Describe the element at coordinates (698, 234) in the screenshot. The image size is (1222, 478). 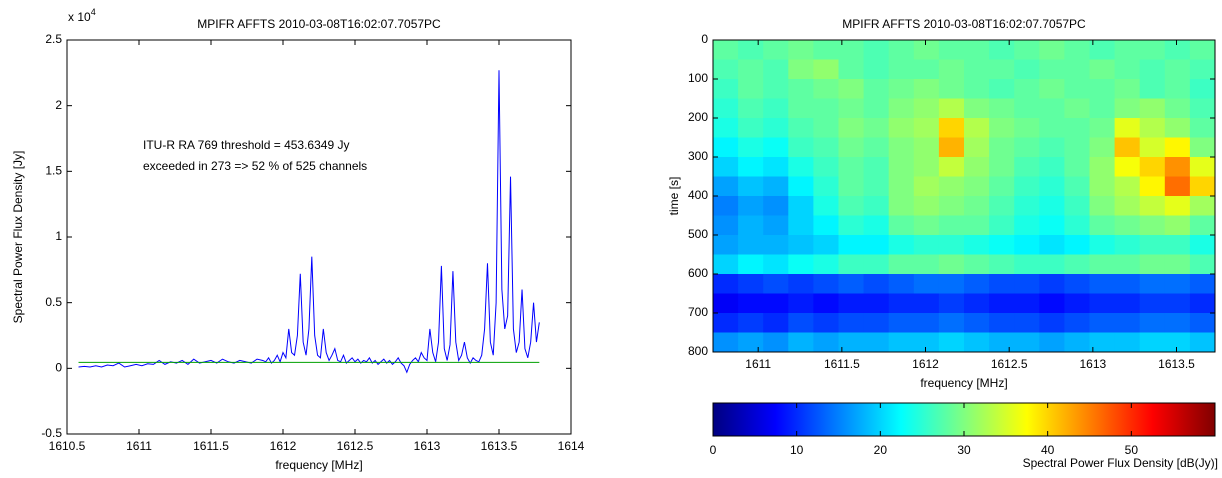
I see `y-tick-label: 500` at that location.